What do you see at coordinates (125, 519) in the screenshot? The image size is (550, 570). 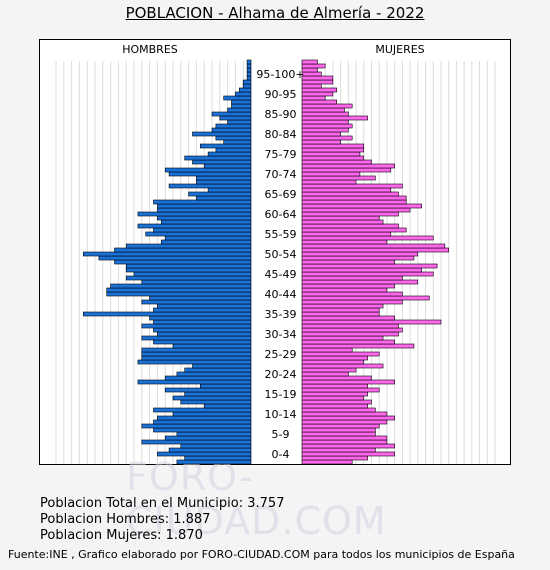 I see `stat-hombres: Poblacion Hombres: 1.887` at bounding box center [125, 519].